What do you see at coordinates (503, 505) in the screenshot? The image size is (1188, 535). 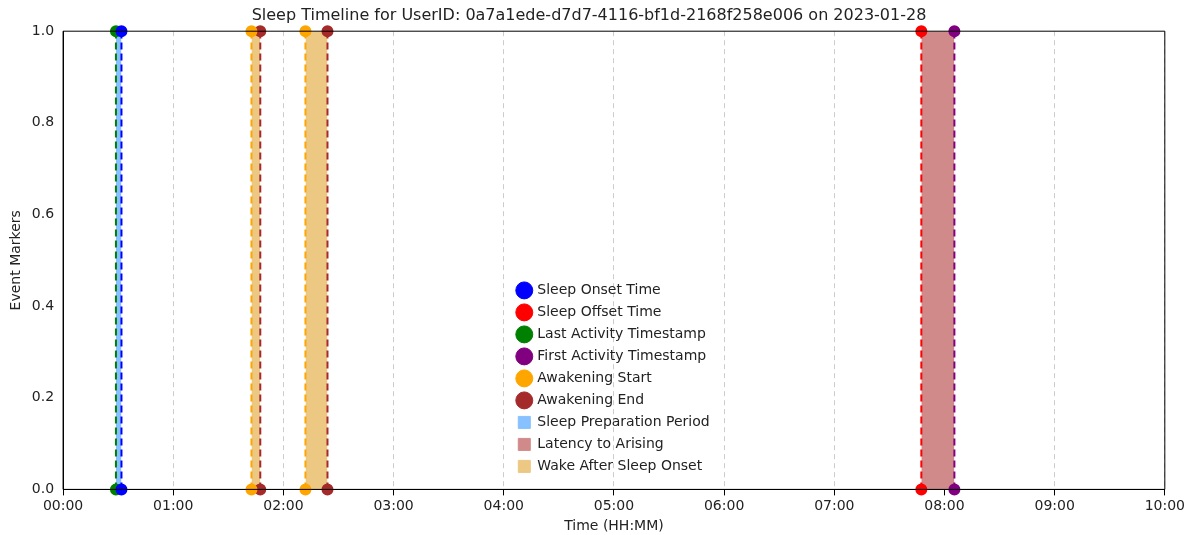 I see `x-tick-label: 04:00` at bounding box center [503, 505].